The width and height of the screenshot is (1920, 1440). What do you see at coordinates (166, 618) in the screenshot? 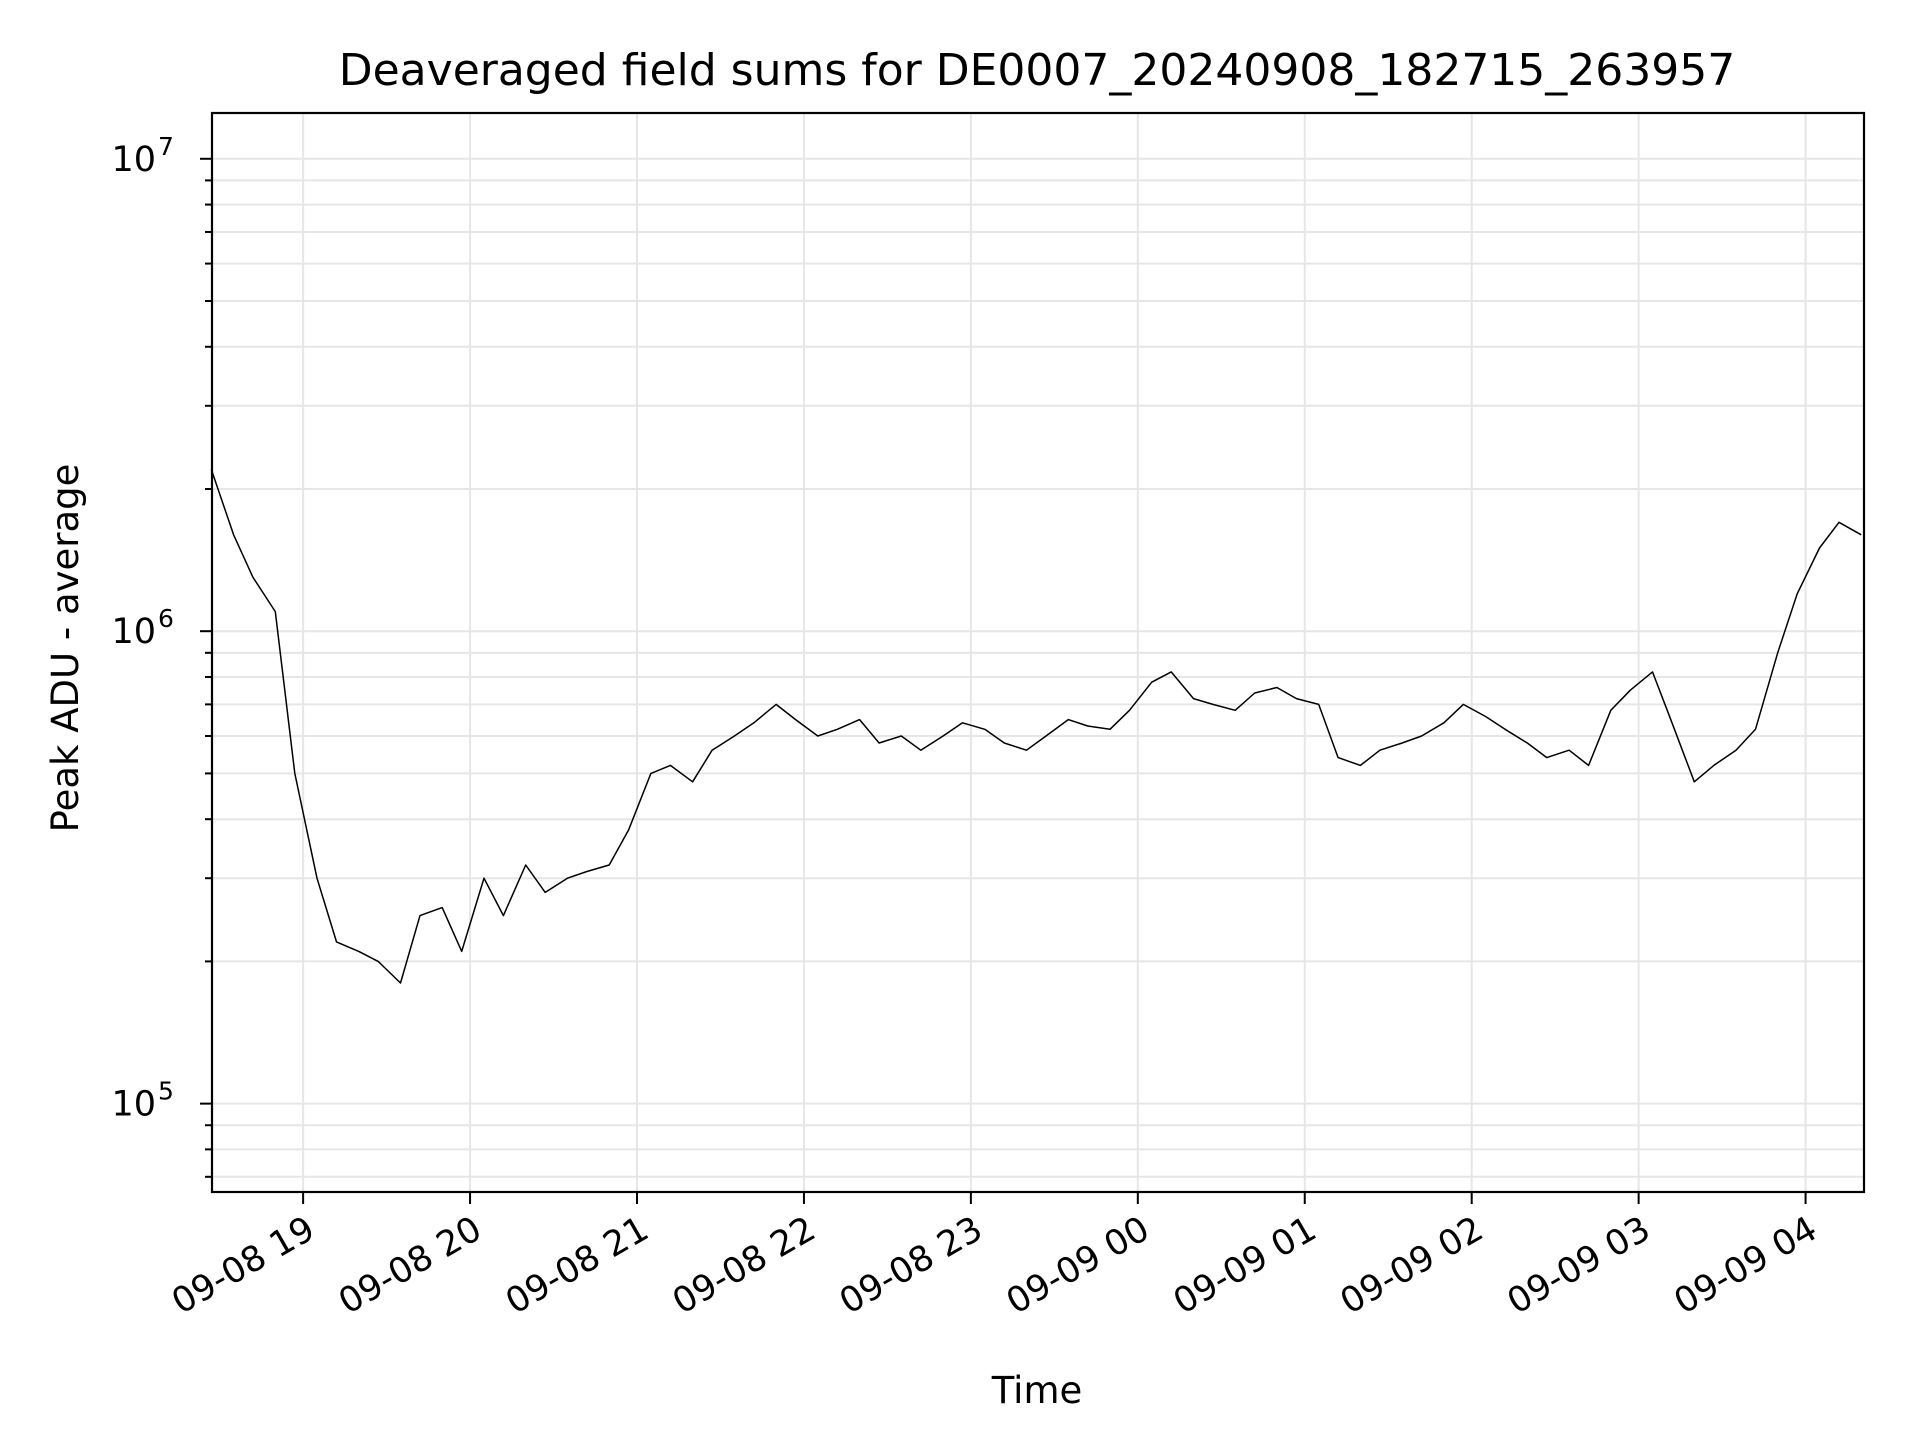
I see `y-tick-label-exponent: 6` at bounding box center [166, 618].